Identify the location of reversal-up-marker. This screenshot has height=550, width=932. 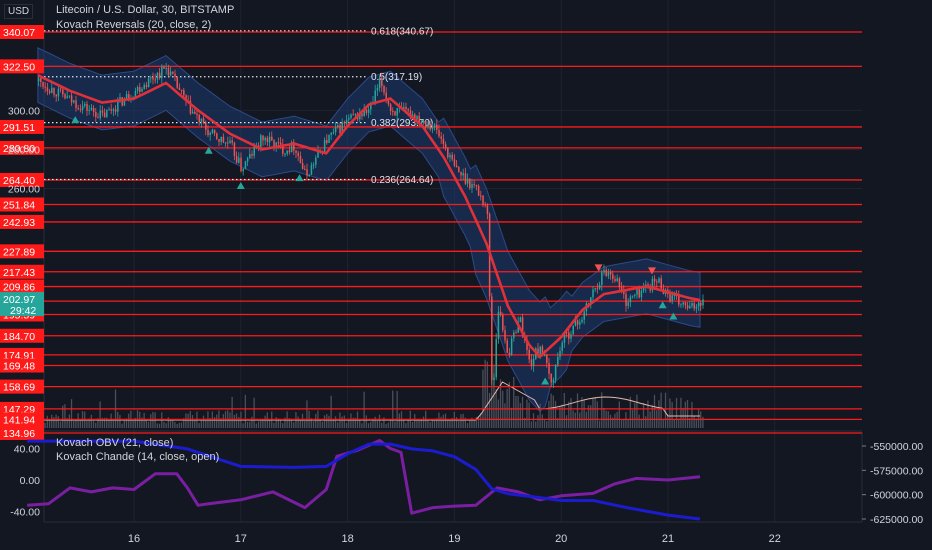
(208, 150).